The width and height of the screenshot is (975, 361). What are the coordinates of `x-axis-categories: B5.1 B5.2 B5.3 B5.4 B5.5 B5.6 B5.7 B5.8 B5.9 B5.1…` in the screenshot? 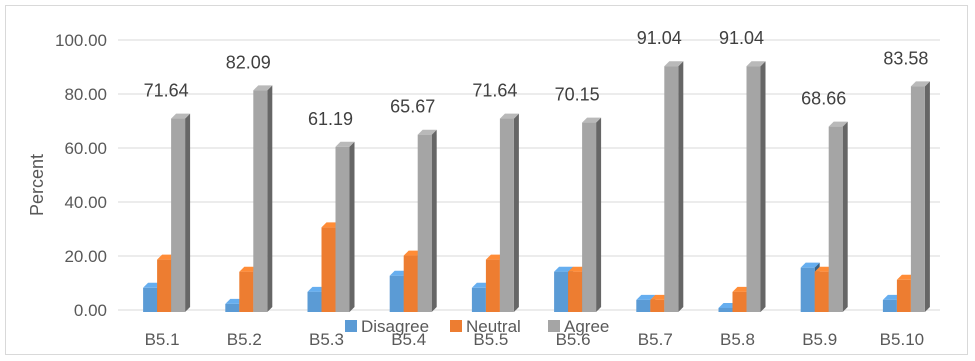 It's located at (535, 339).